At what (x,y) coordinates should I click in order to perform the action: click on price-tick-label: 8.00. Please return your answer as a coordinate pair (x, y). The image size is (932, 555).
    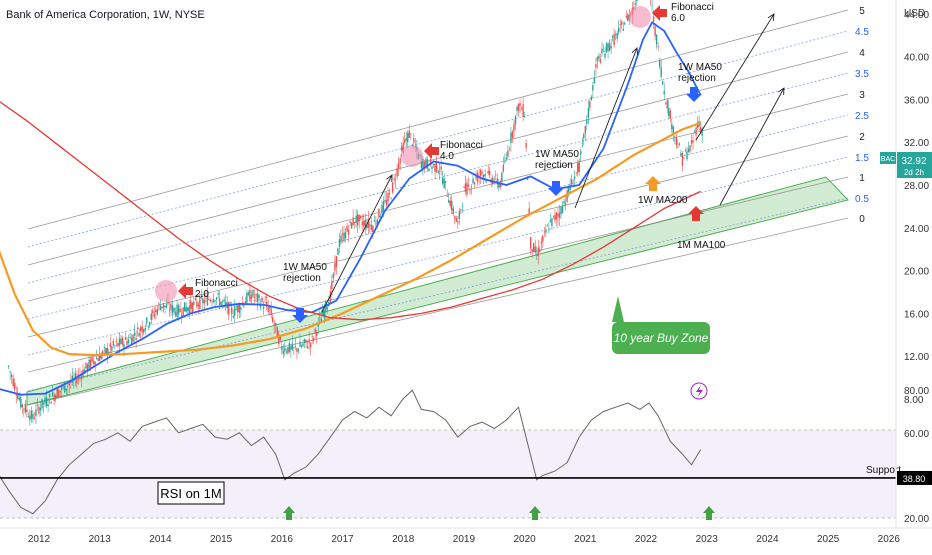
    Looking at the image, I should click on (914, 400).